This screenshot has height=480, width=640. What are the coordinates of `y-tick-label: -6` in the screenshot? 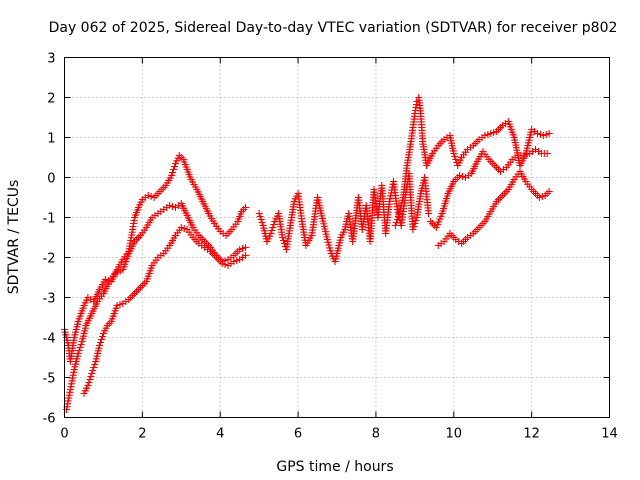 It's located at (49, 419).